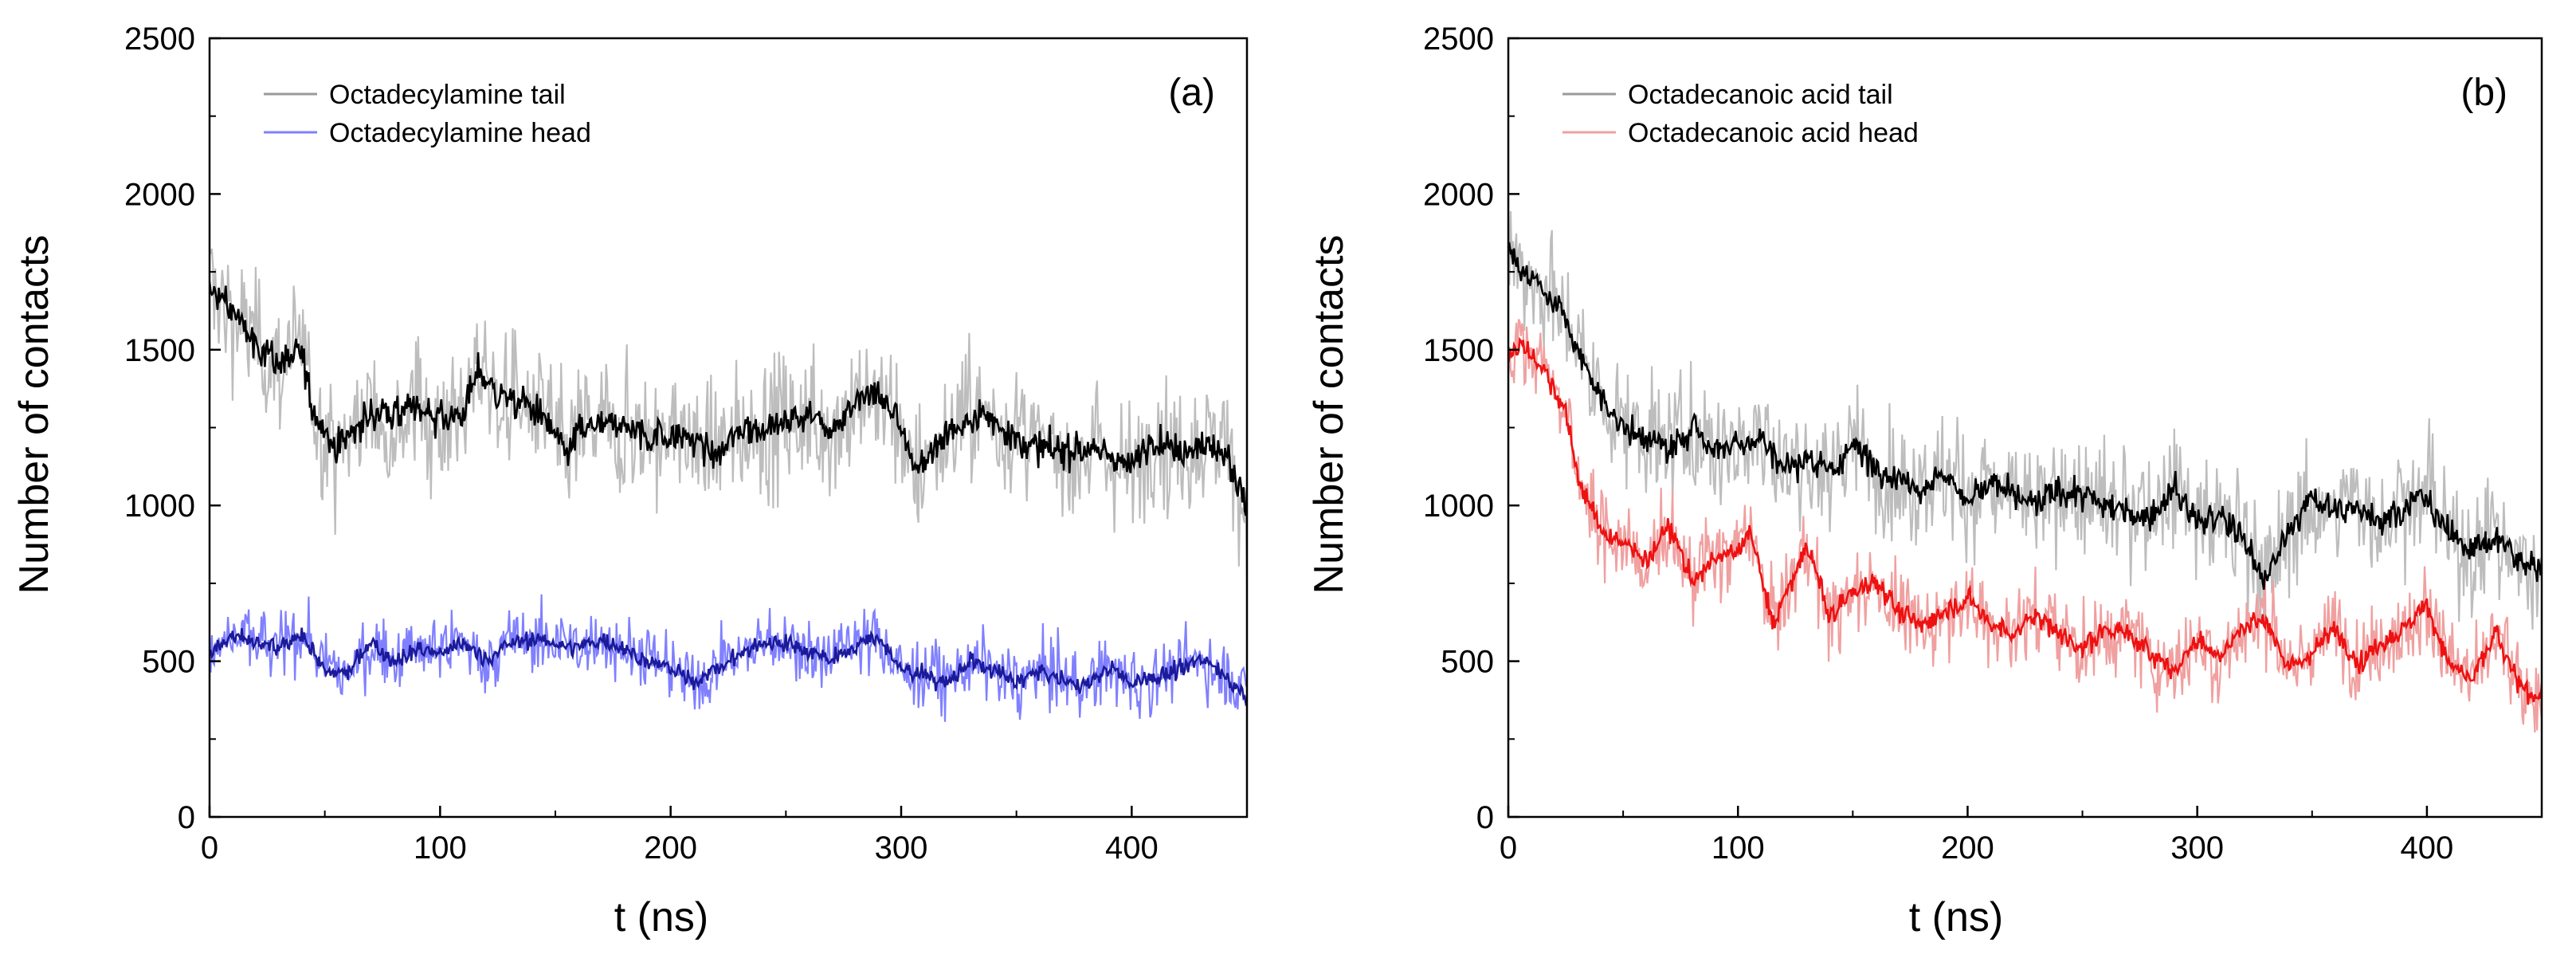 Image resolution: width=2576 pixels, height=958 pixels. What do you see at coordinates (1458, 194) in the screenshot?
I see `panel-b-y-tick-label: 2000` at bounding box center [1458, 194].